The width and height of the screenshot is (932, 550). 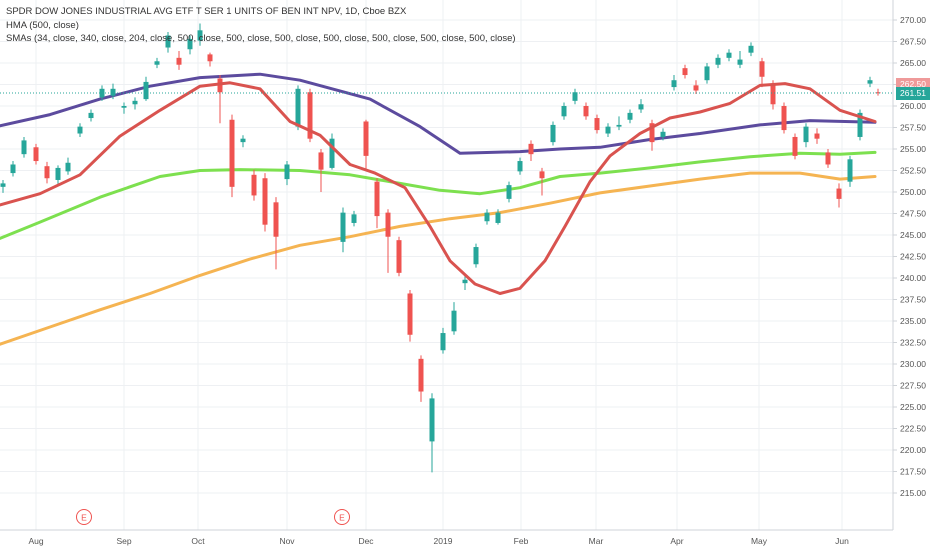 What do you see at coordinates (913, 343) in the screenshot?
I see `y-tick-label: 232.50` at bounding box center [913, 343].